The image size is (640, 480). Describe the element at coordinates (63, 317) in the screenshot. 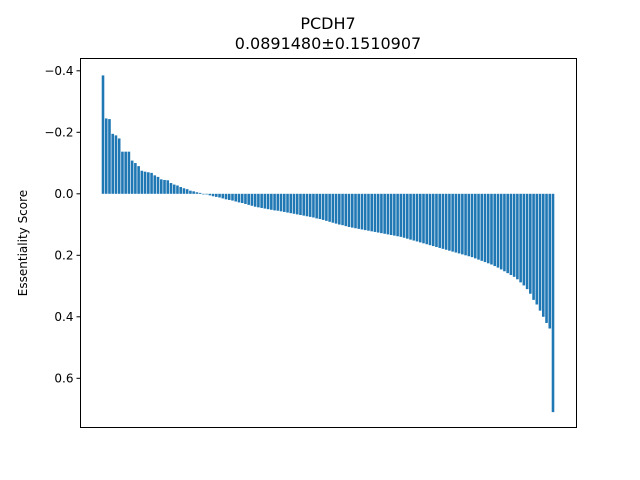

I see `y-tick-label: 0.4` at that location.